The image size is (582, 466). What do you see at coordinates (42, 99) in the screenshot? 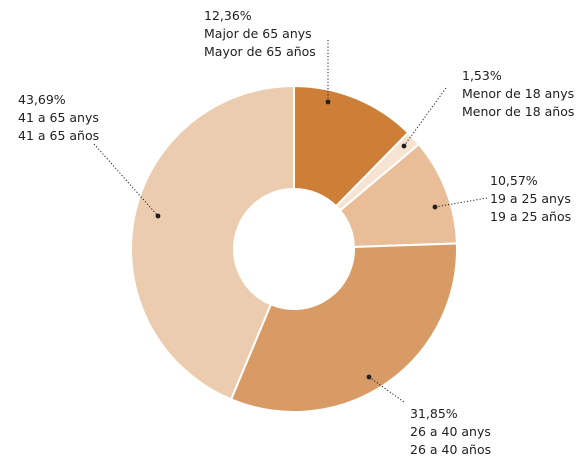
I see `pct-label-41-65: 43,69%` at bounding box center [42, 99].